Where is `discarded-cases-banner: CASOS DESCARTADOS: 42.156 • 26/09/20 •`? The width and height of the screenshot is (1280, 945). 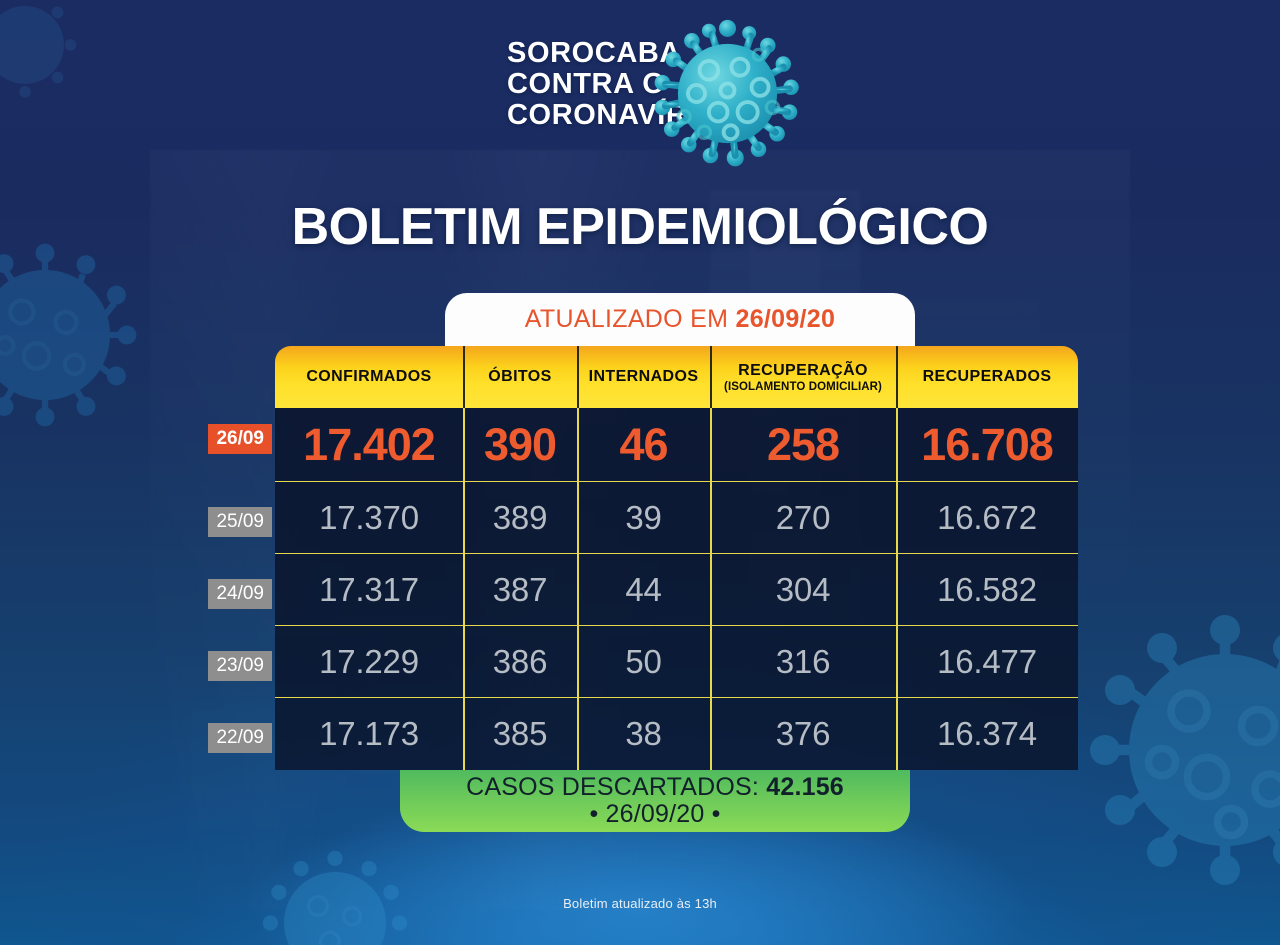
discarded-cases-banner: CASOS DESCARTADOS: 42.156 • 26/09/20 • is located at coordinates (655, 801).